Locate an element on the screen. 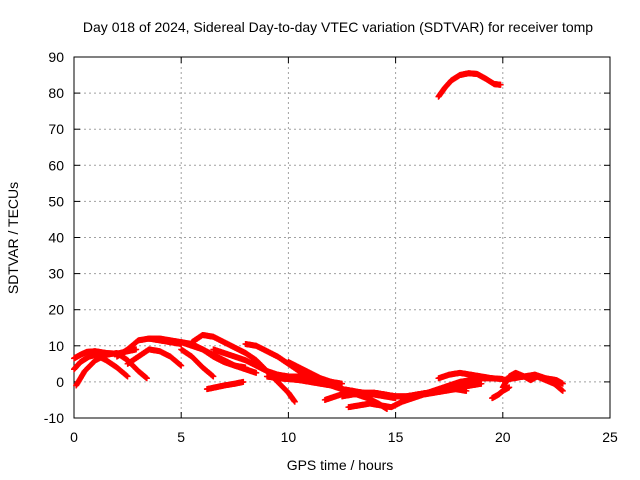  y-tick-label: 80 is located at coordinates (56, 93).